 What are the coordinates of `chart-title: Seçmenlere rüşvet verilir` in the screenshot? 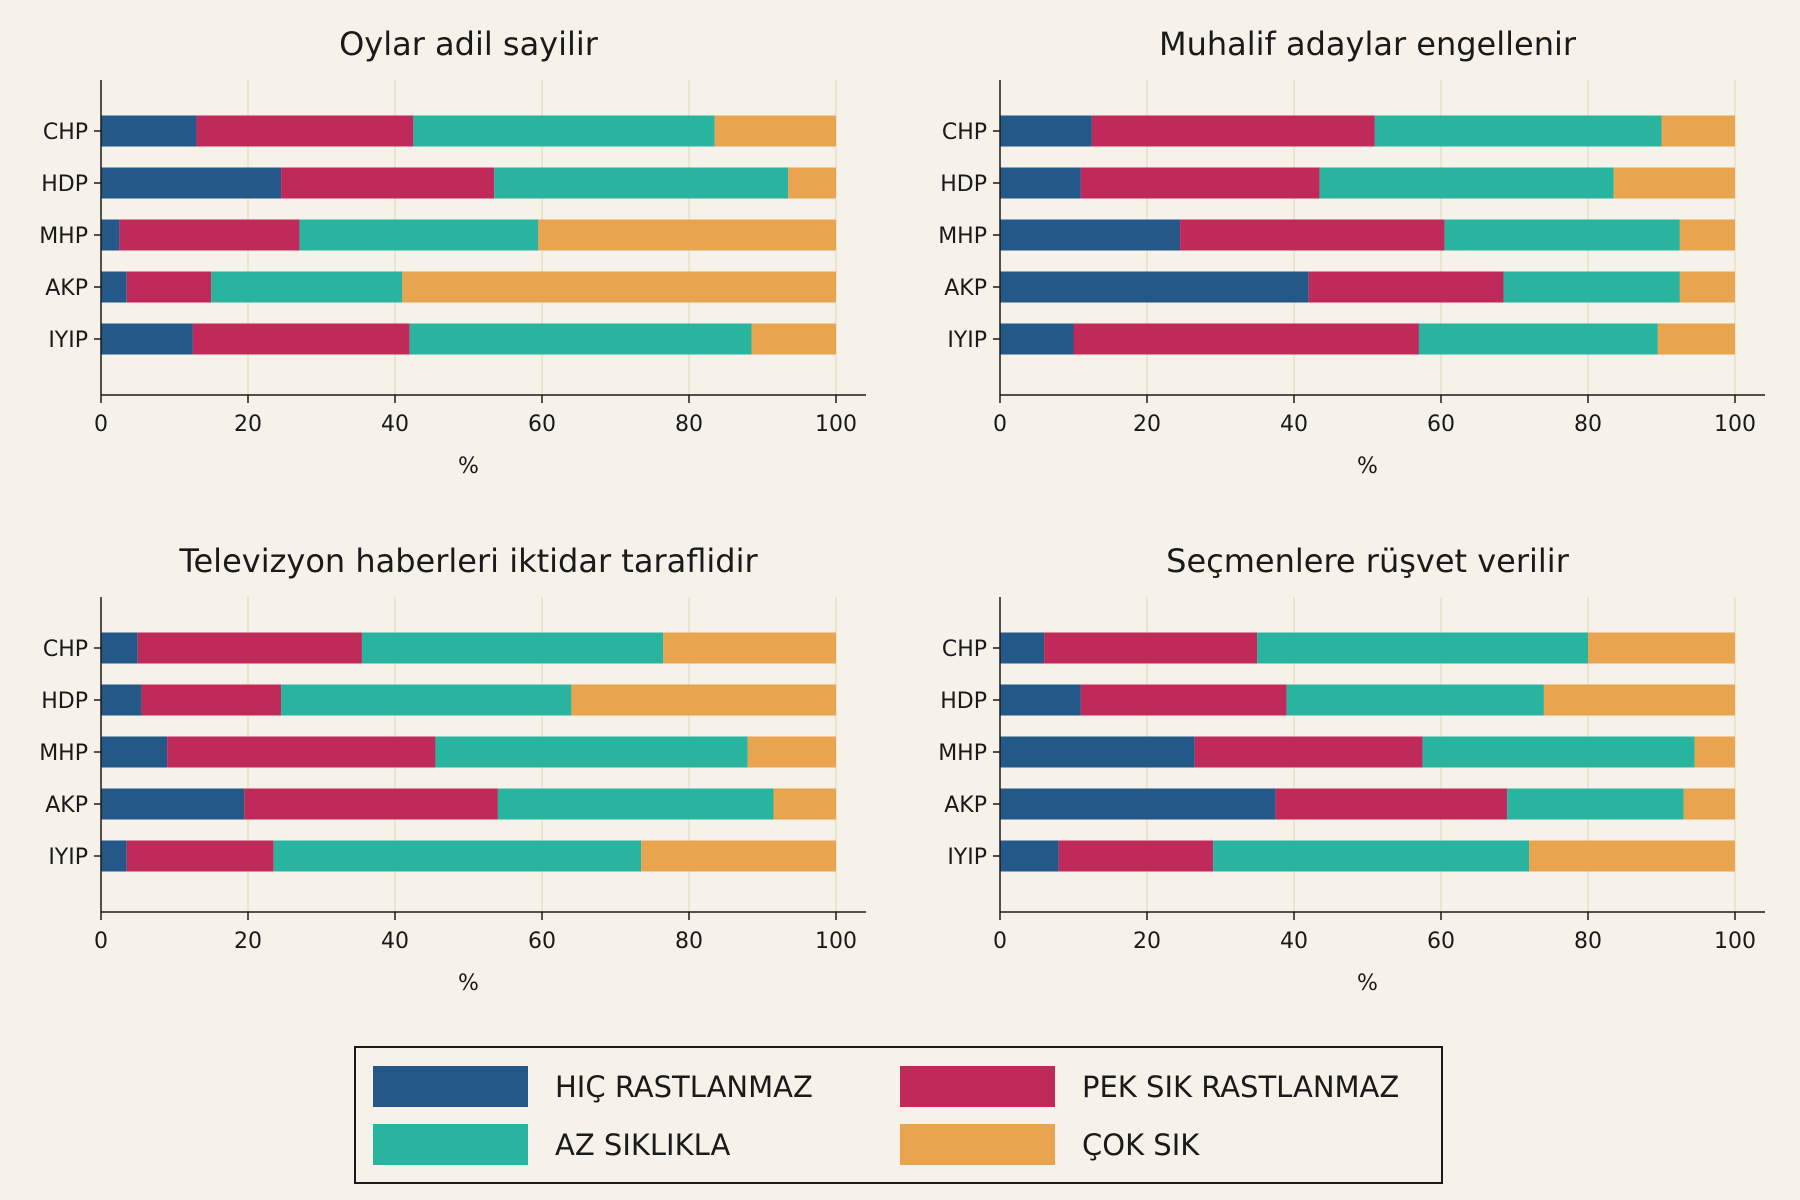 It's located at (1368, 561).